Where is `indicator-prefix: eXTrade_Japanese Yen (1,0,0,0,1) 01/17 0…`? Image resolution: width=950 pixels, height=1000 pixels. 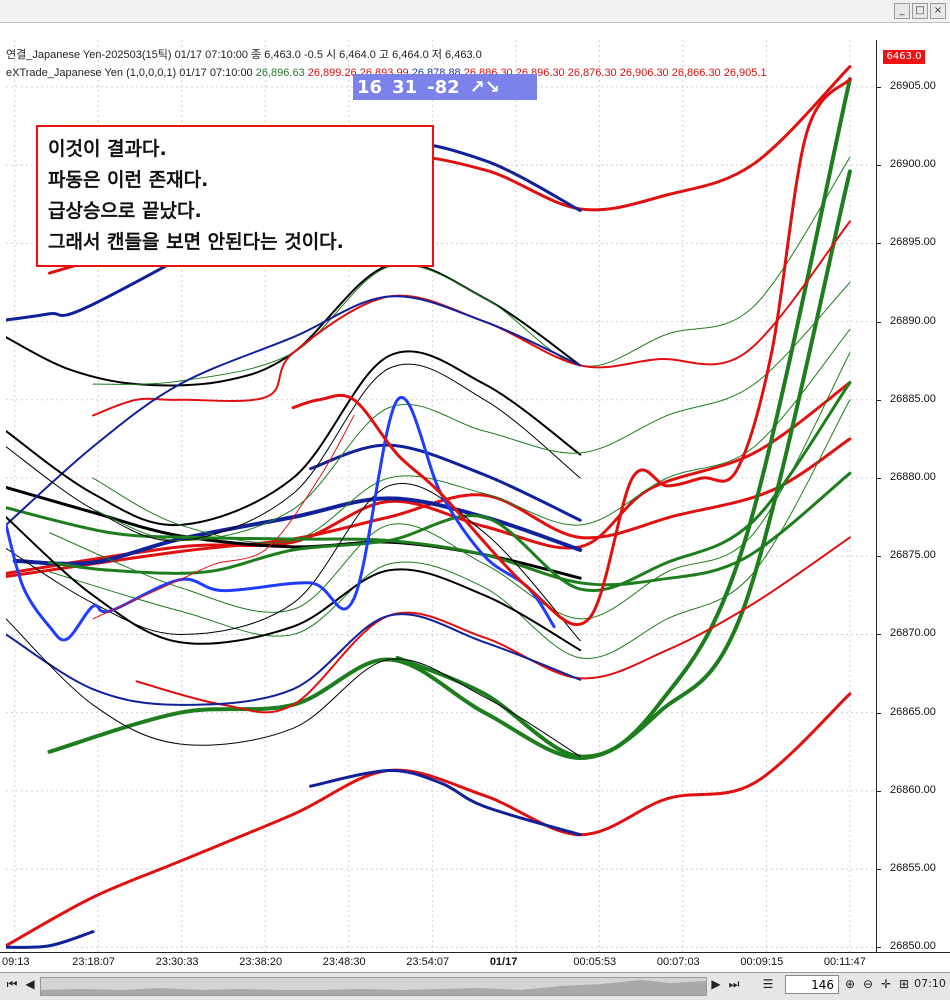
indicator-prefix: eXTrade_Japanese Yen (1,0,0,0,1) 01/17 0… is located at coordinates (129, 73).